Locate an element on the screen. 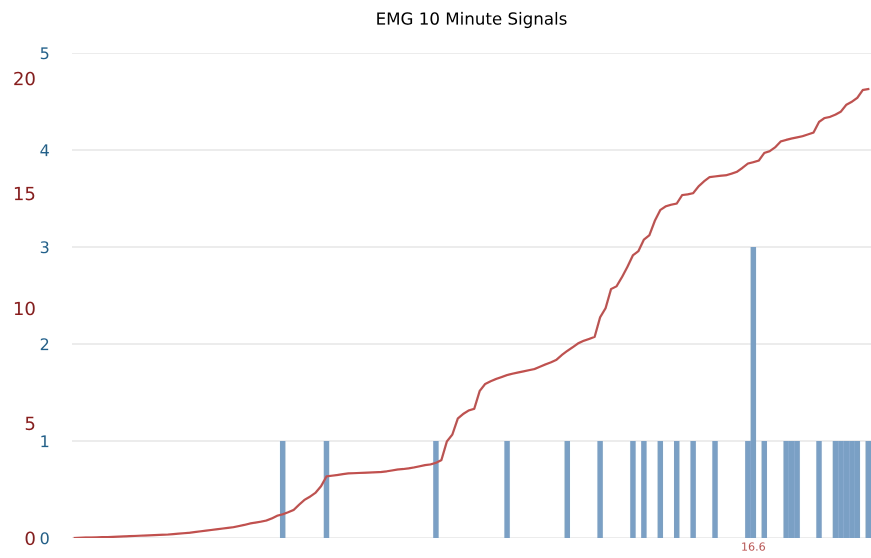  x-tick-label: 16.6 is located at coordinates (754, 546).